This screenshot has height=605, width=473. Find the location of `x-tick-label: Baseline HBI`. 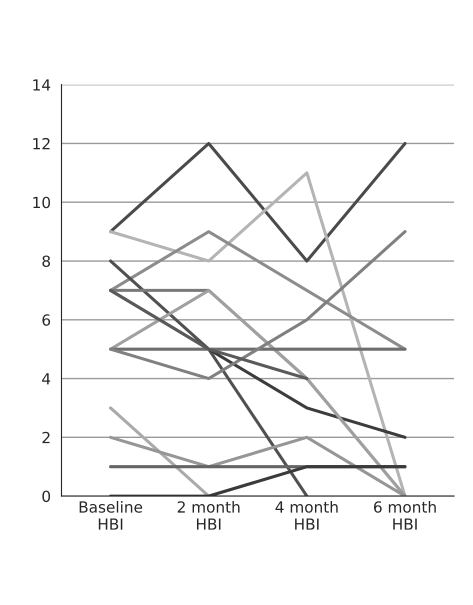

x-tick-label: Baseline HBI is located at coordinates (111, 515).